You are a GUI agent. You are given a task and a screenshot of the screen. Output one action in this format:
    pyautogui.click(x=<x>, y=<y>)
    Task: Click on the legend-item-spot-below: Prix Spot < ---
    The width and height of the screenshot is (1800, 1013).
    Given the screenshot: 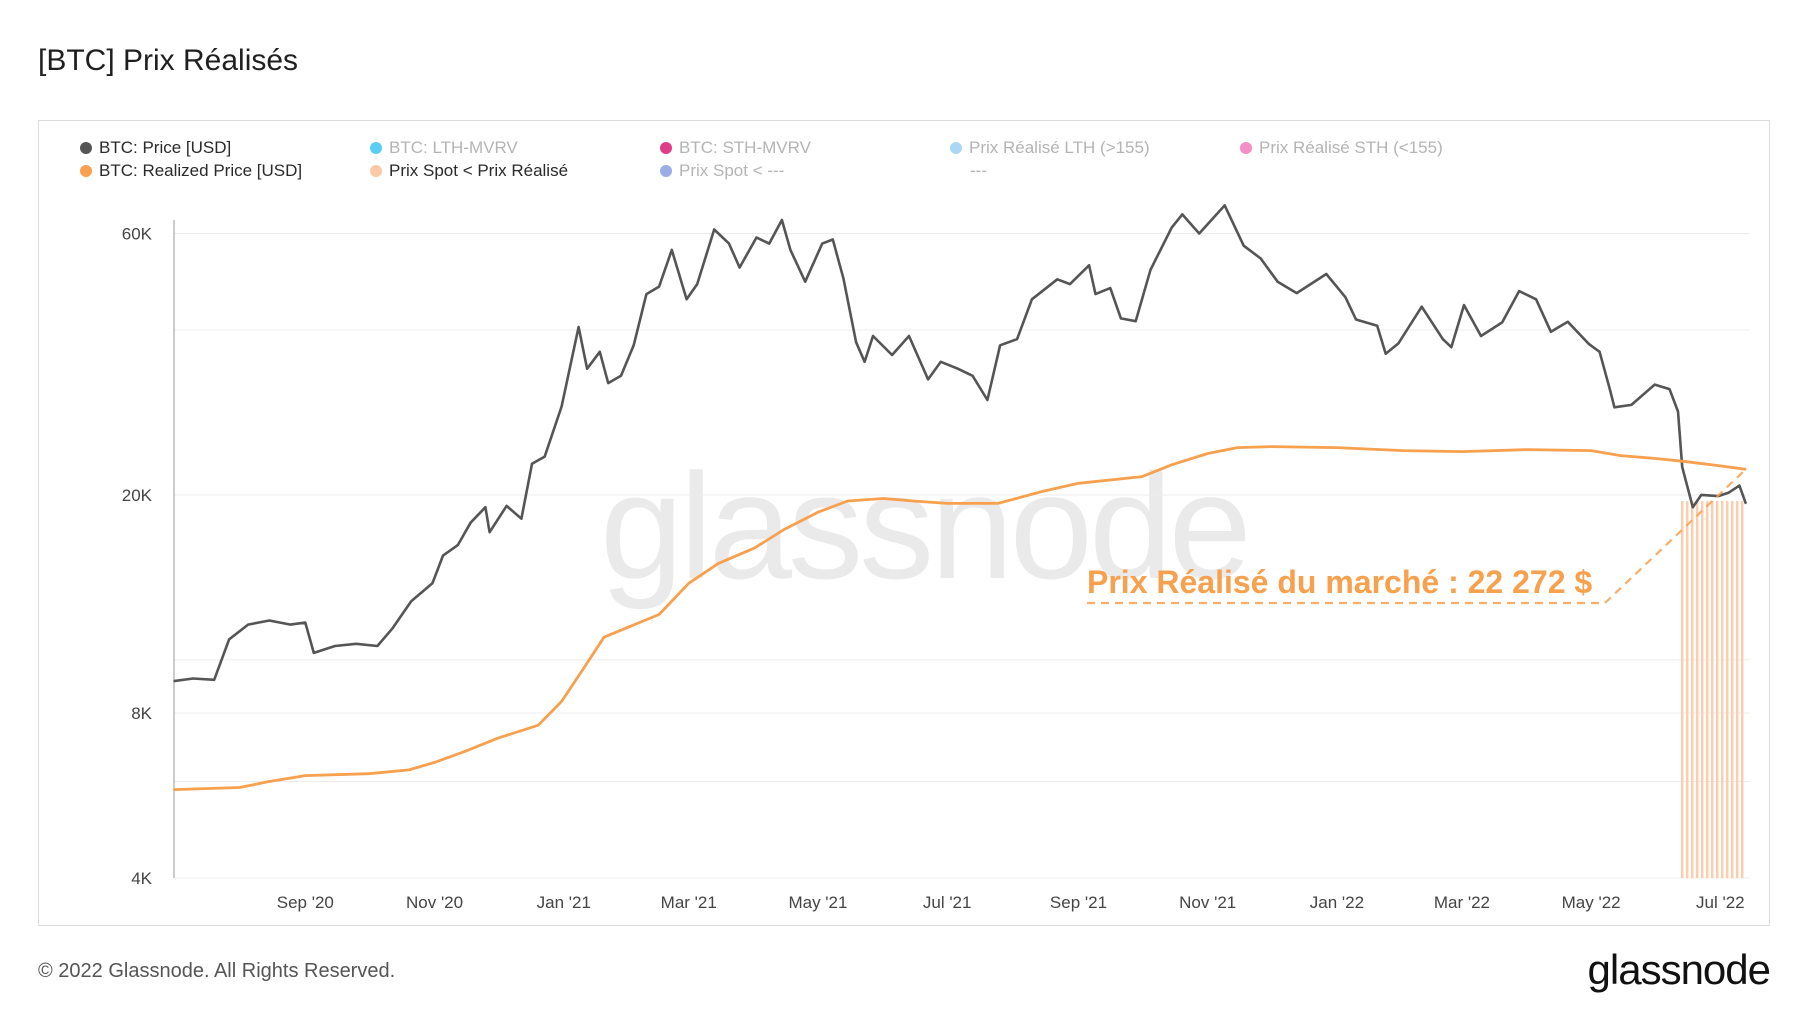 What is the action you would take?
    pyautogui.click(x=722, y=171)
    